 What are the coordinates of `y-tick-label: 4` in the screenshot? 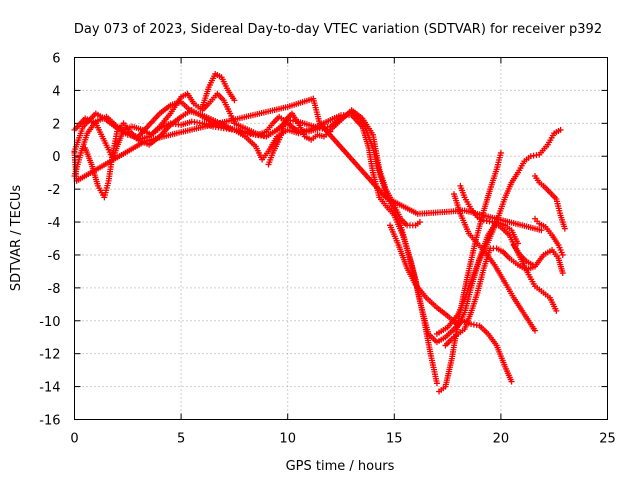 It's located at (56, 91).